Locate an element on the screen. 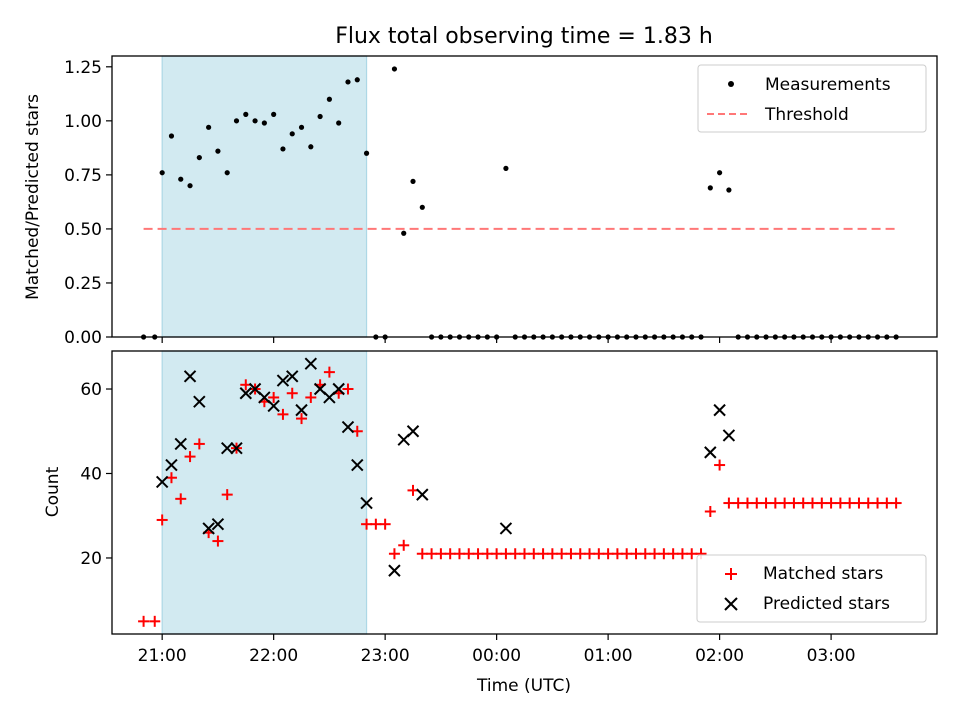  top-legend: Measurements Threshold is located at coordinates (812, 98).